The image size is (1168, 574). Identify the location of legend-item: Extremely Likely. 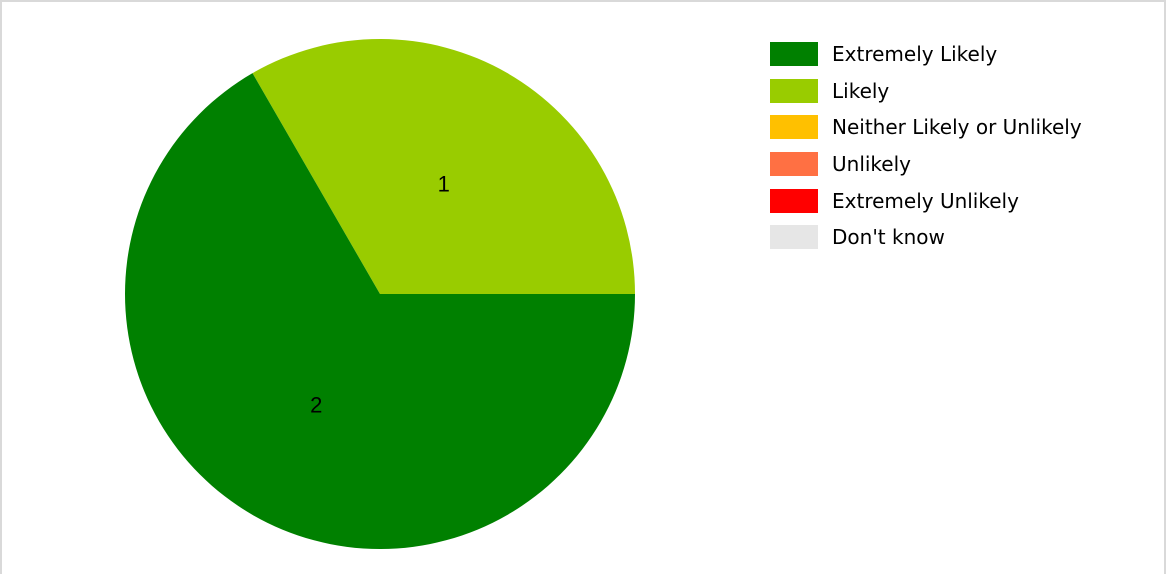
(926, 54).